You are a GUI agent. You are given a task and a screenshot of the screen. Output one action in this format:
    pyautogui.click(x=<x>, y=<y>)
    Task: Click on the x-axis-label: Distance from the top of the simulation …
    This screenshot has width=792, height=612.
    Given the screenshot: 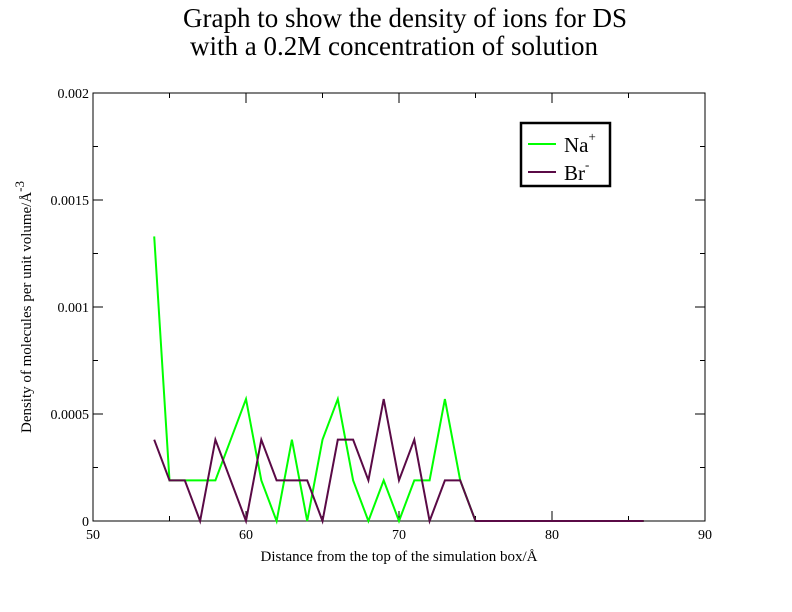 What is the action you would take?
    pyautogui.click(x=398, y=557)
    